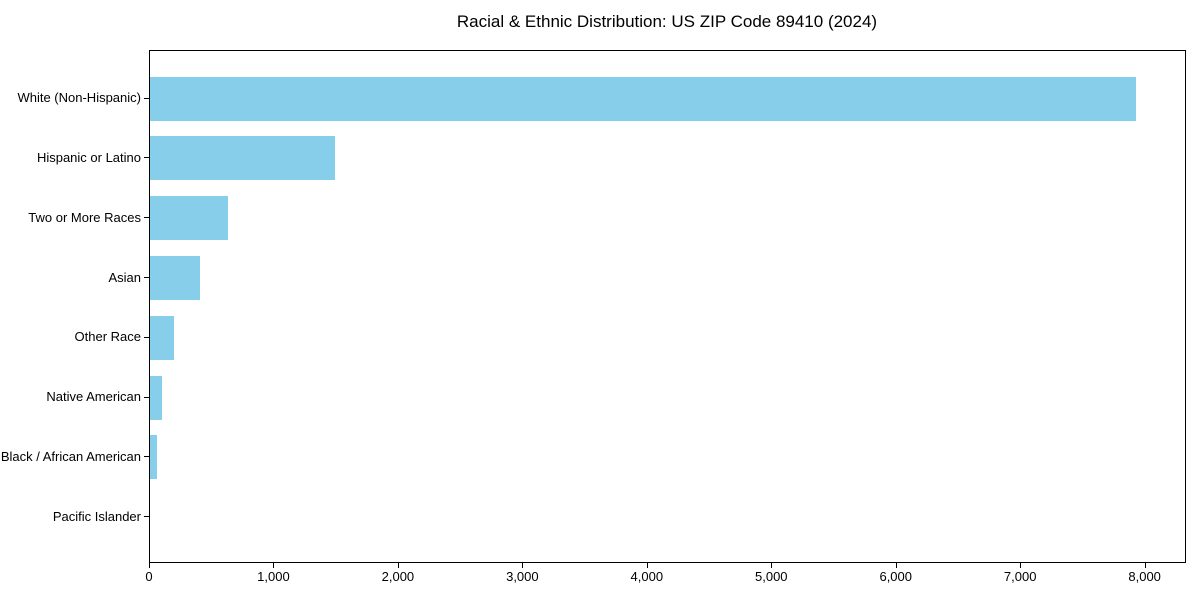 This screenshot has width=1200, height=600. Describe the element at coordinates (153, 457) in the screenshot. I see `bar-black-african-american` at that location.